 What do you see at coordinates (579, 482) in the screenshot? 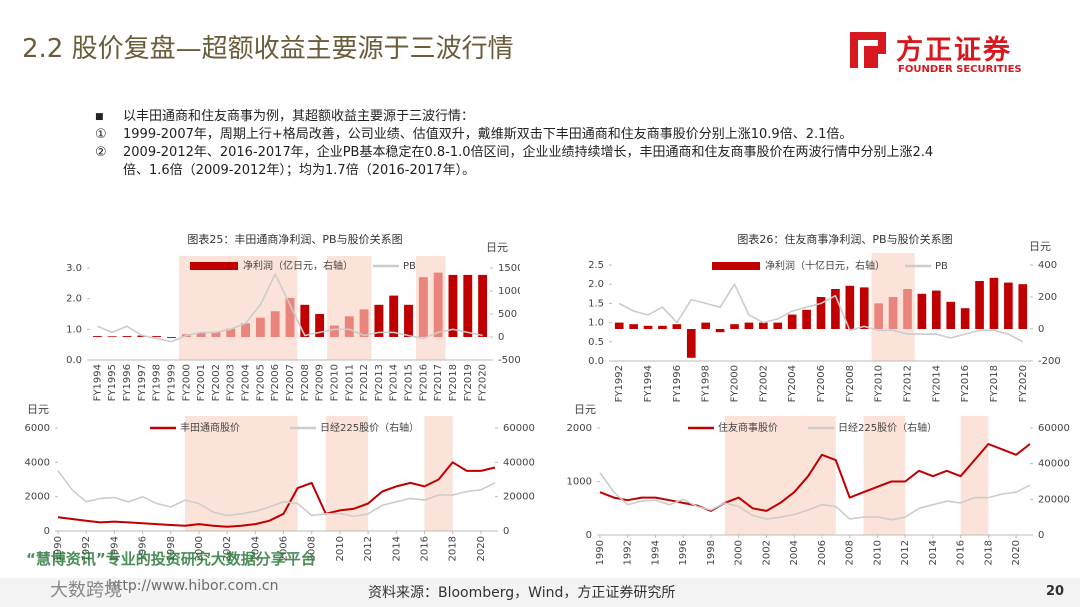
I see `y-tick-label: 1000` at bounding box center [579, 482].